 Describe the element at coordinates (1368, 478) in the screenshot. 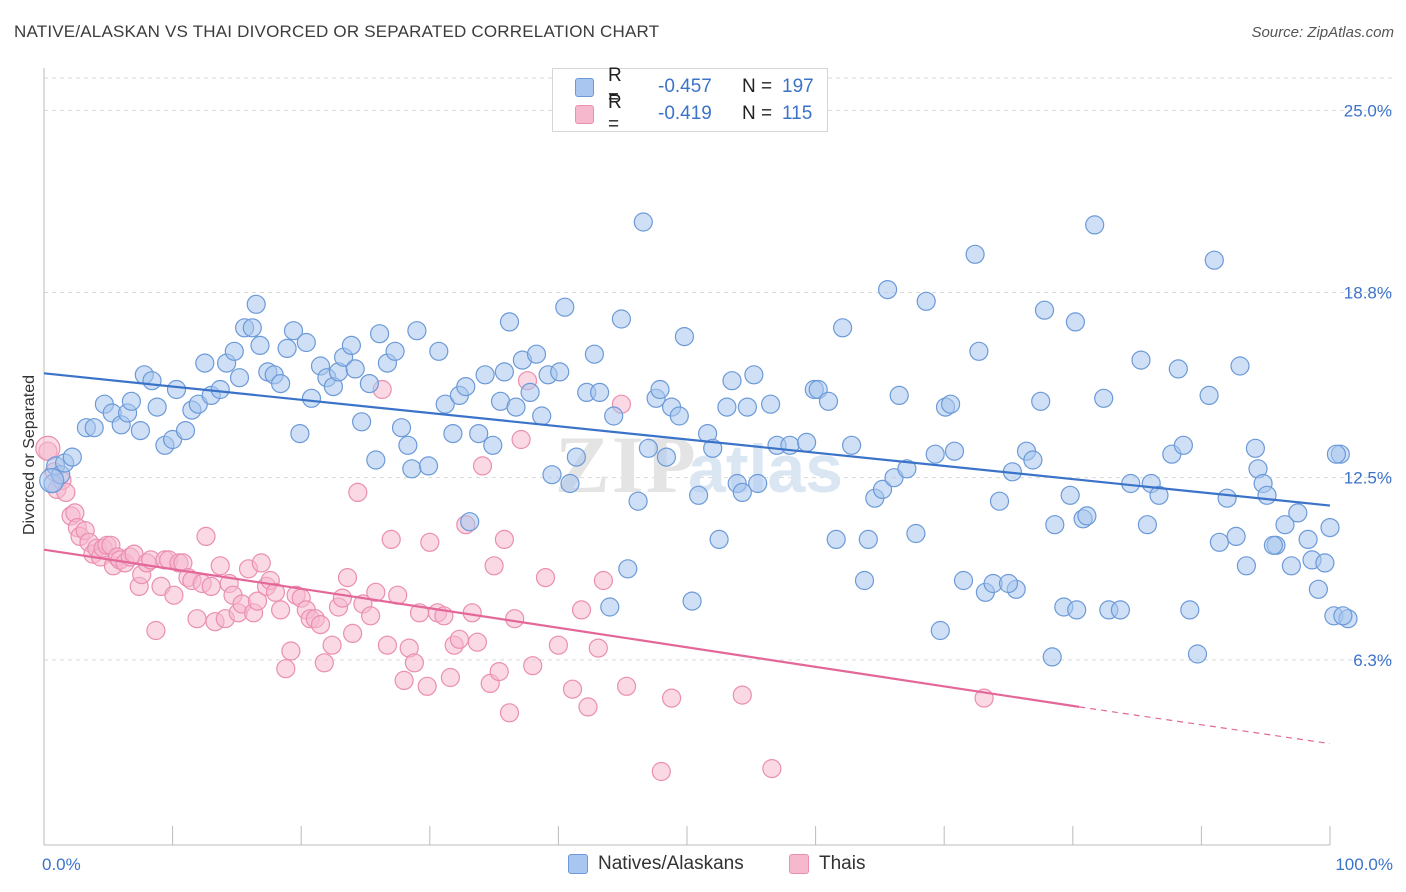

I see `y-tick-label: 12.5%` at that location.